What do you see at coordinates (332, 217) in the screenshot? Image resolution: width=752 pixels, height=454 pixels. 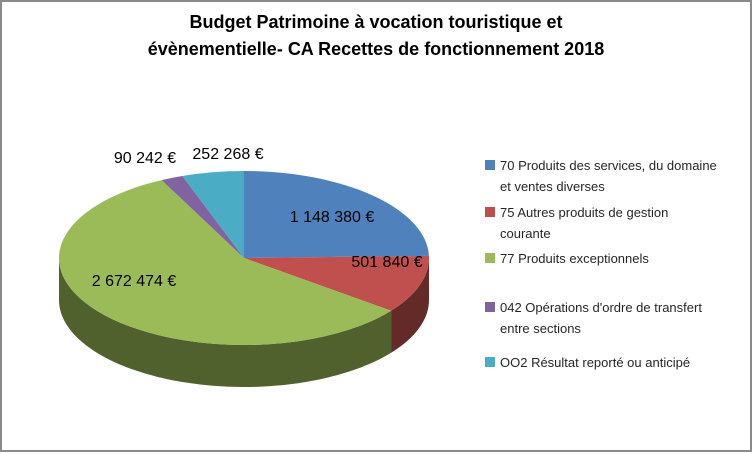 I see `data-label-70-produits-services: 1 148 380 €` at bounding box center [332, 217].